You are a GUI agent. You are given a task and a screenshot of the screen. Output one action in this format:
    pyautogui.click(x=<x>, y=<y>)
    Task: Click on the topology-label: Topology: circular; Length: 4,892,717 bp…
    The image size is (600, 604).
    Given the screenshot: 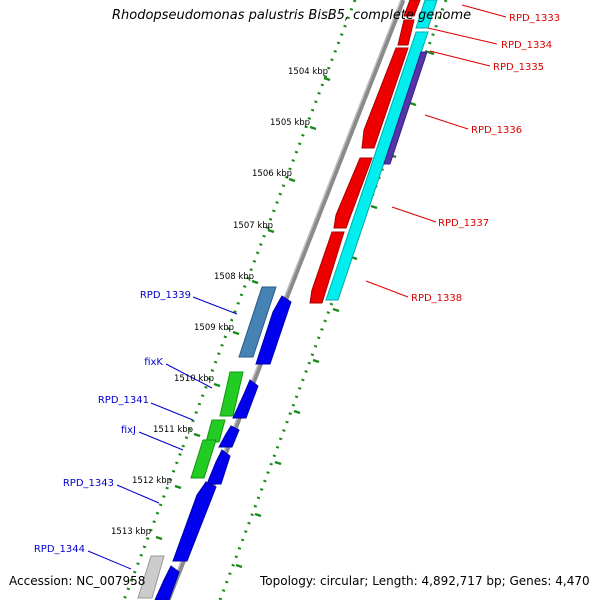 What is the action you would take?
    pyautogui.click(x=425, y=581)
    